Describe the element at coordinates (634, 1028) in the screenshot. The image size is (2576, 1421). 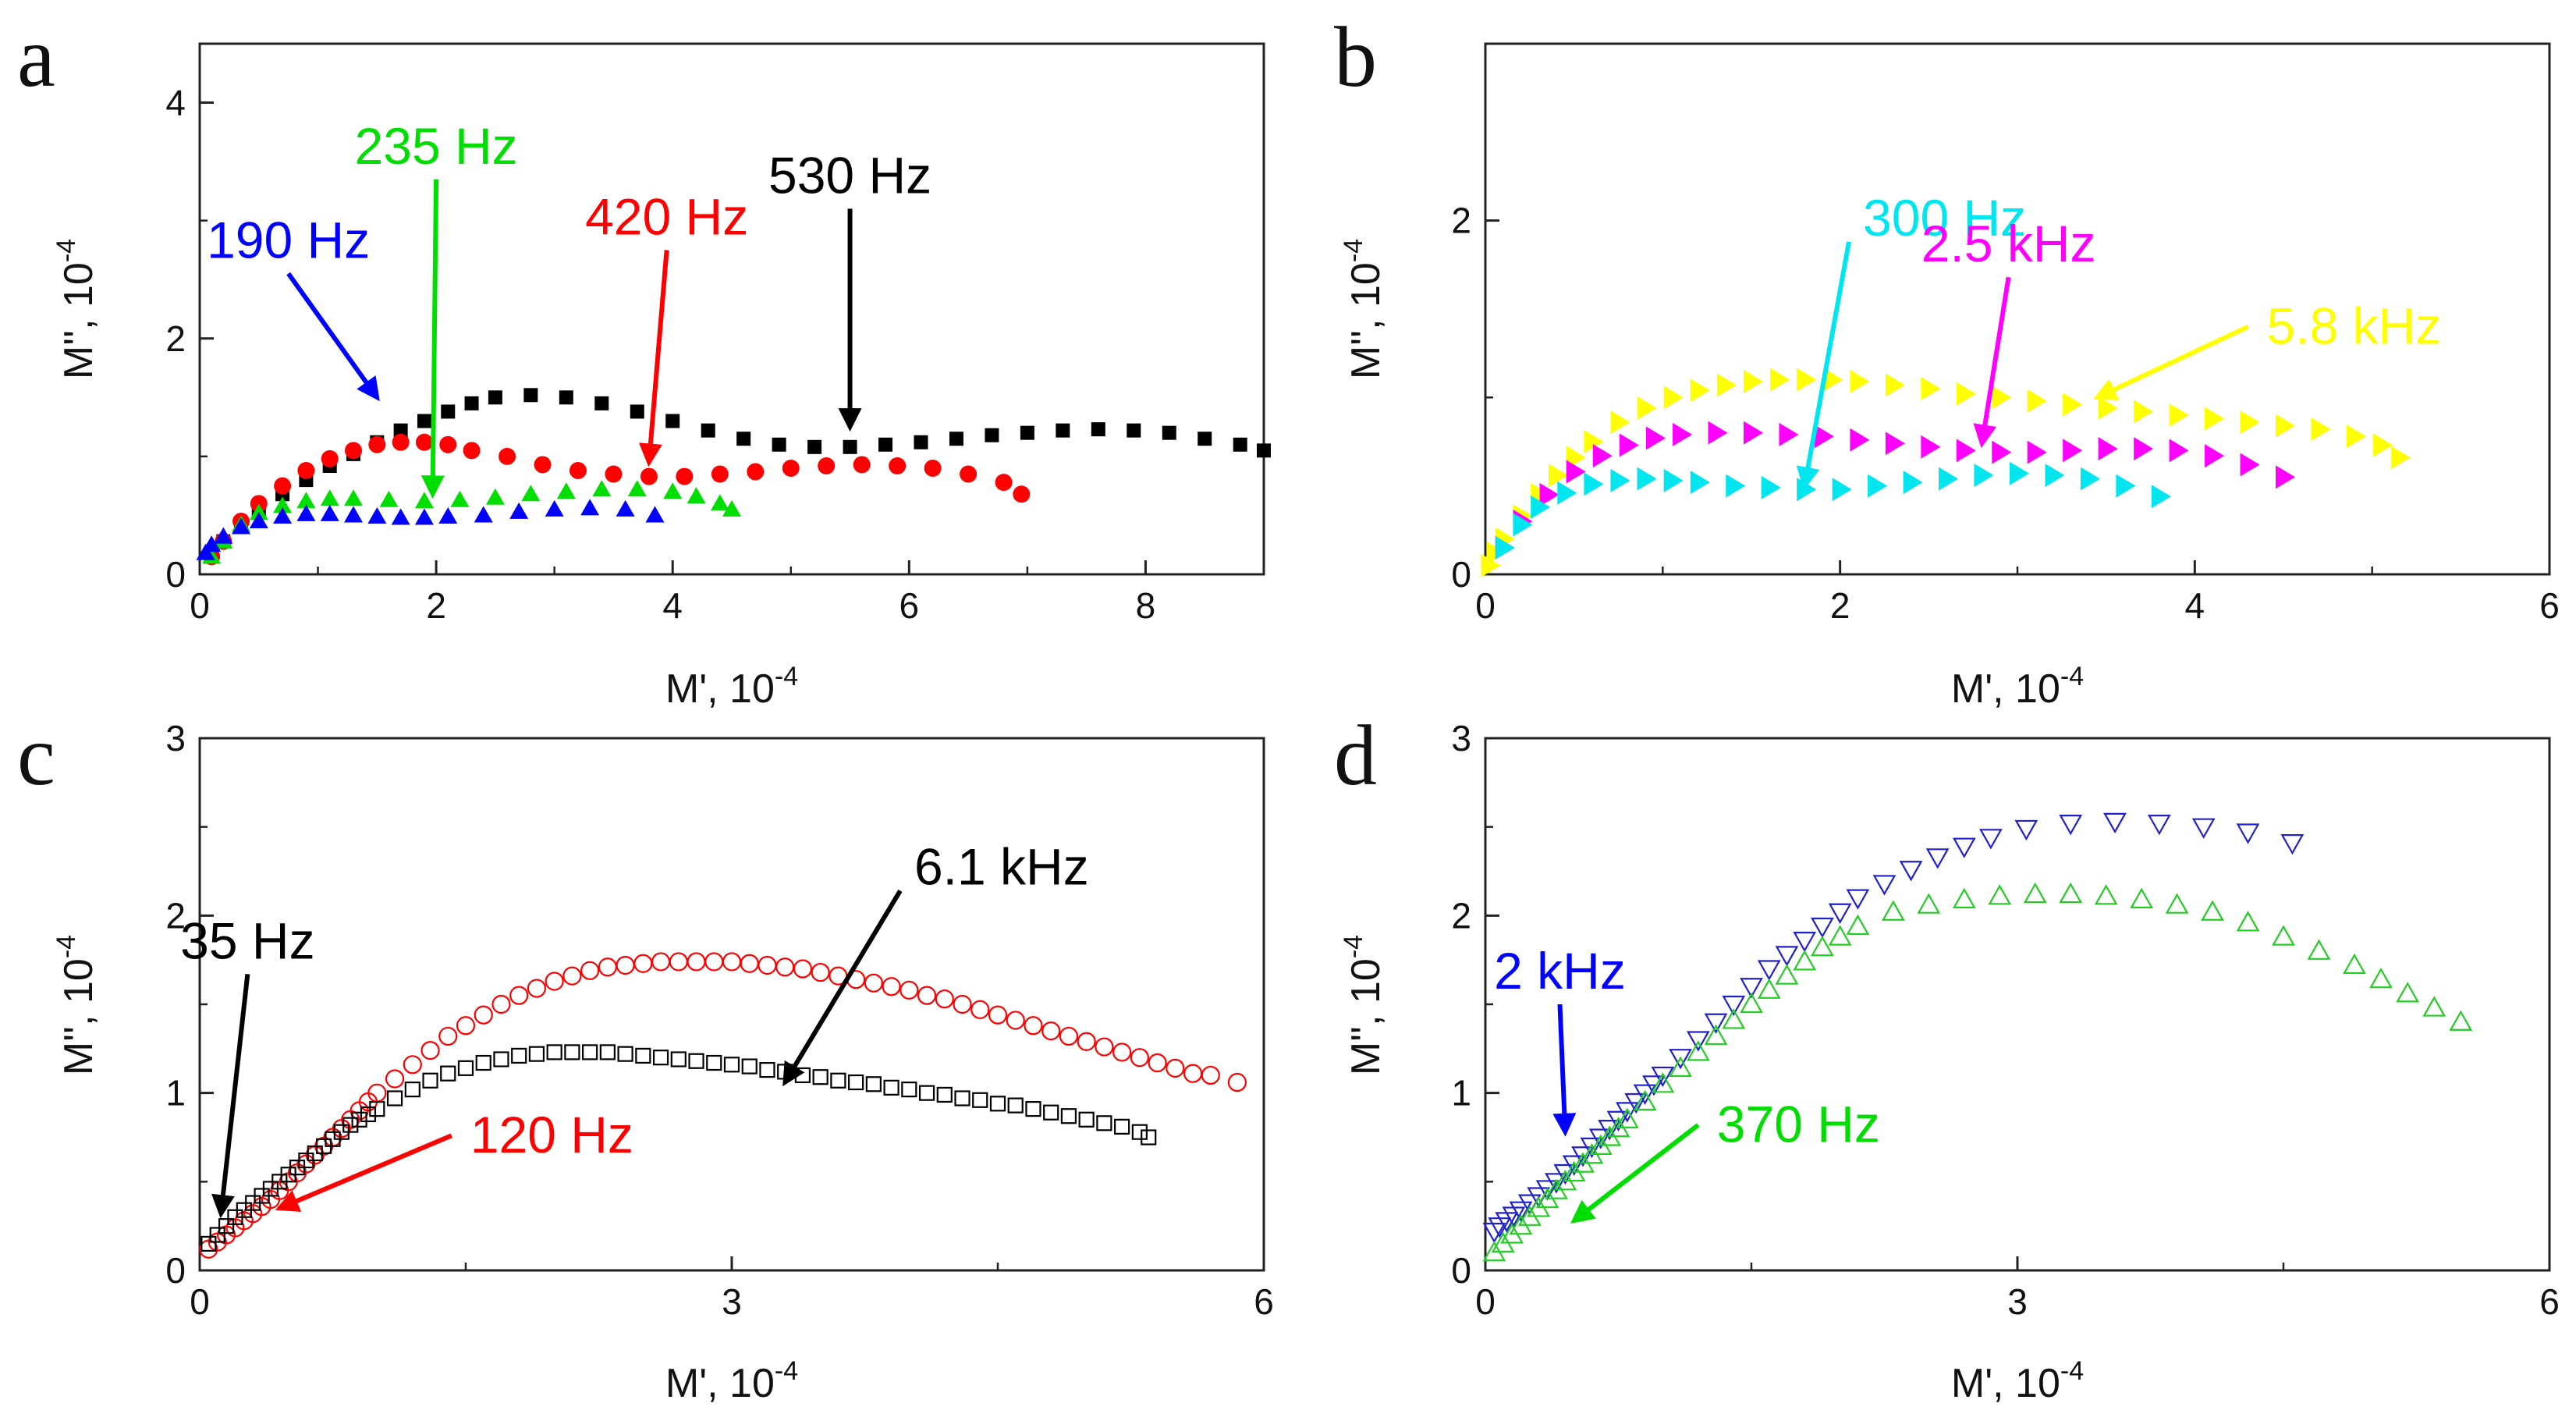
I see `annotations-c: 35 Hz 6.1 kHz 120 Hz` at that location.